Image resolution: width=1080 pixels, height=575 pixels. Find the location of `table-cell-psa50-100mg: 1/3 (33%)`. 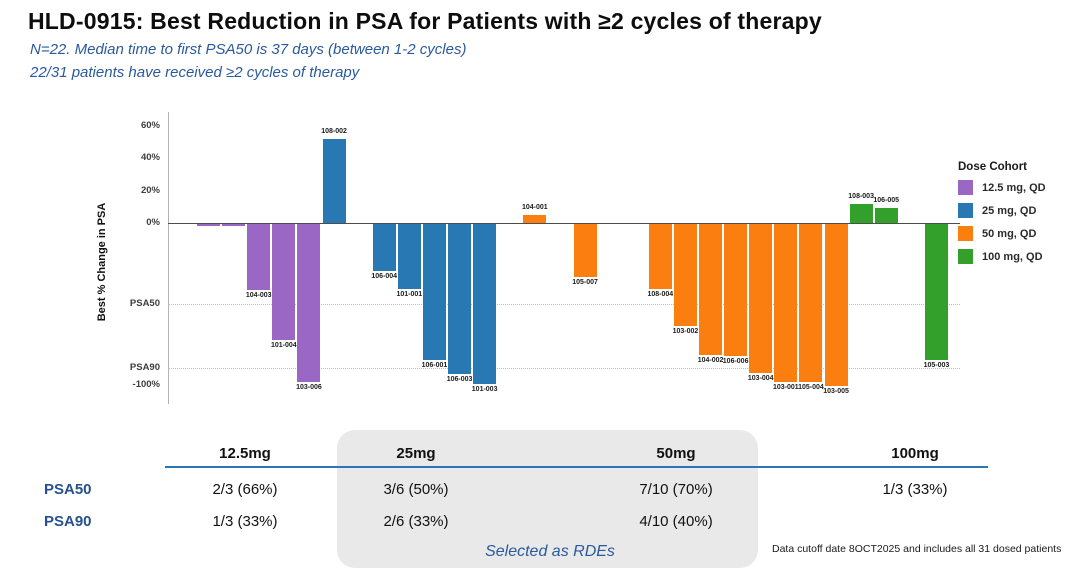

table-cell-psa50-100mg: 1/3 (33%) is located at coordinates (915, 489).